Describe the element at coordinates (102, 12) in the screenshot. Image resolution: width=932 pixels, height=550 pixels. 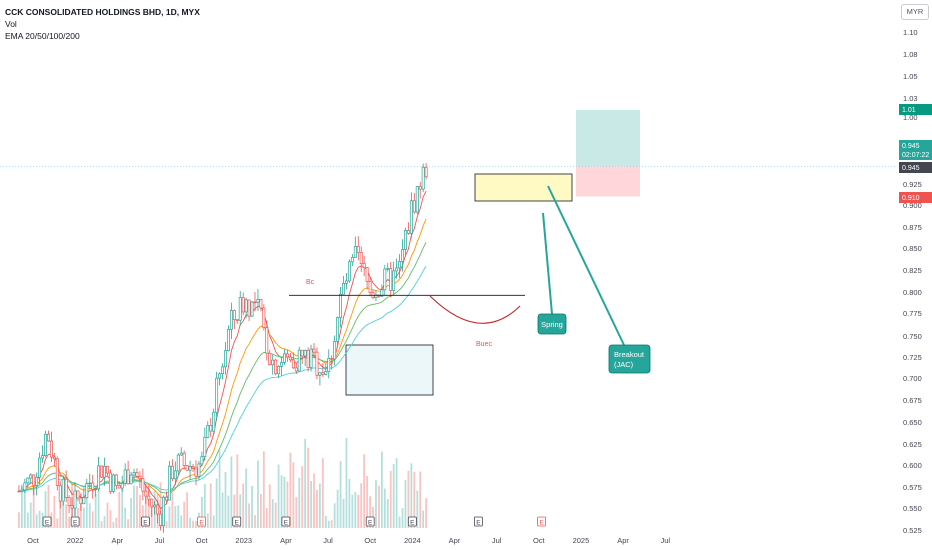
I see `symbol-title: CCK CONSOLIDATED HOLDINGS BHD, 1D, MYX` at that location.